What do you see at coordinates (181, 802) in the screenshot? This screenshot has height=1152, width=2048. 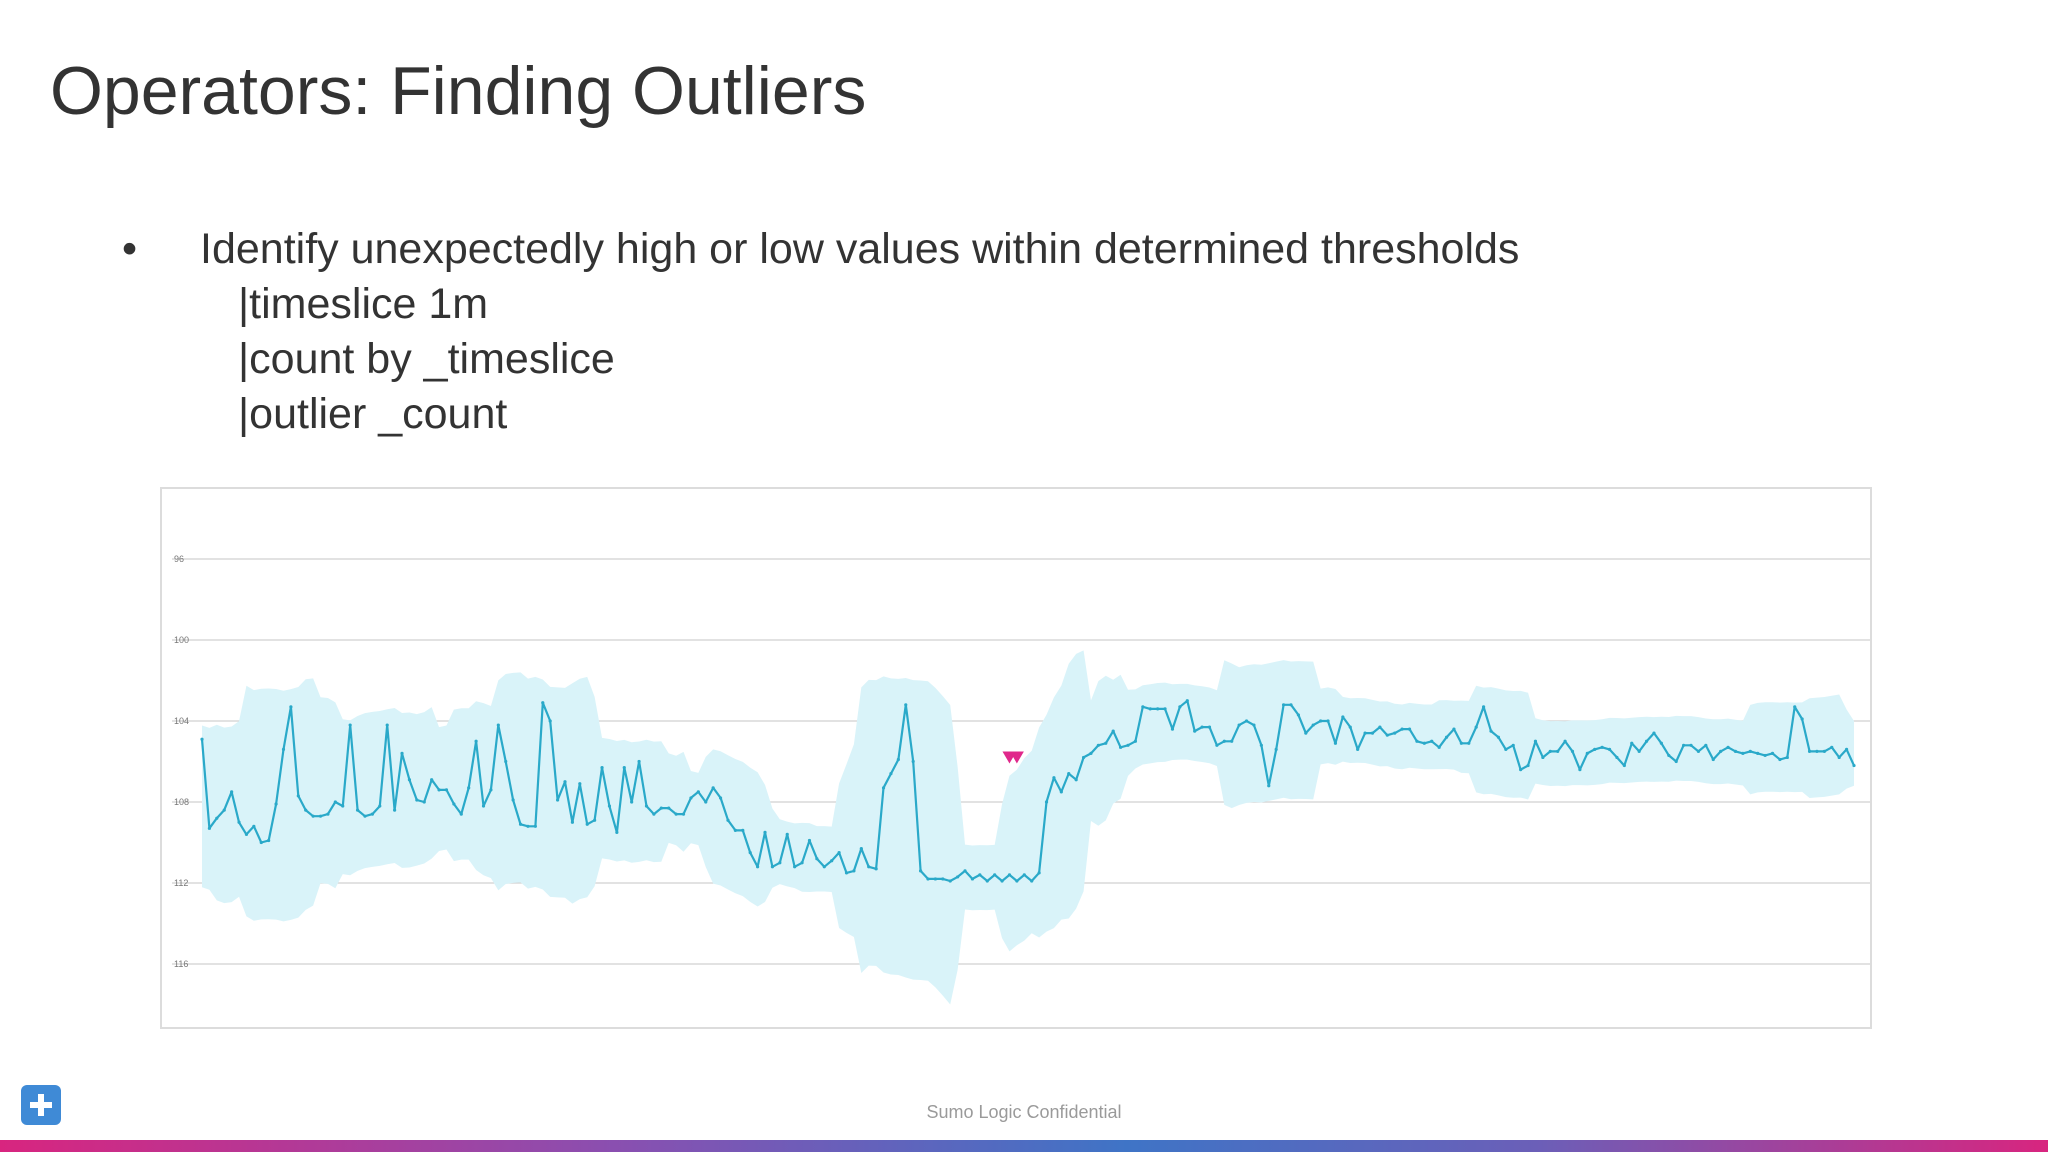 I see `y-tick-label: 108` at bounding box center [181, 802].